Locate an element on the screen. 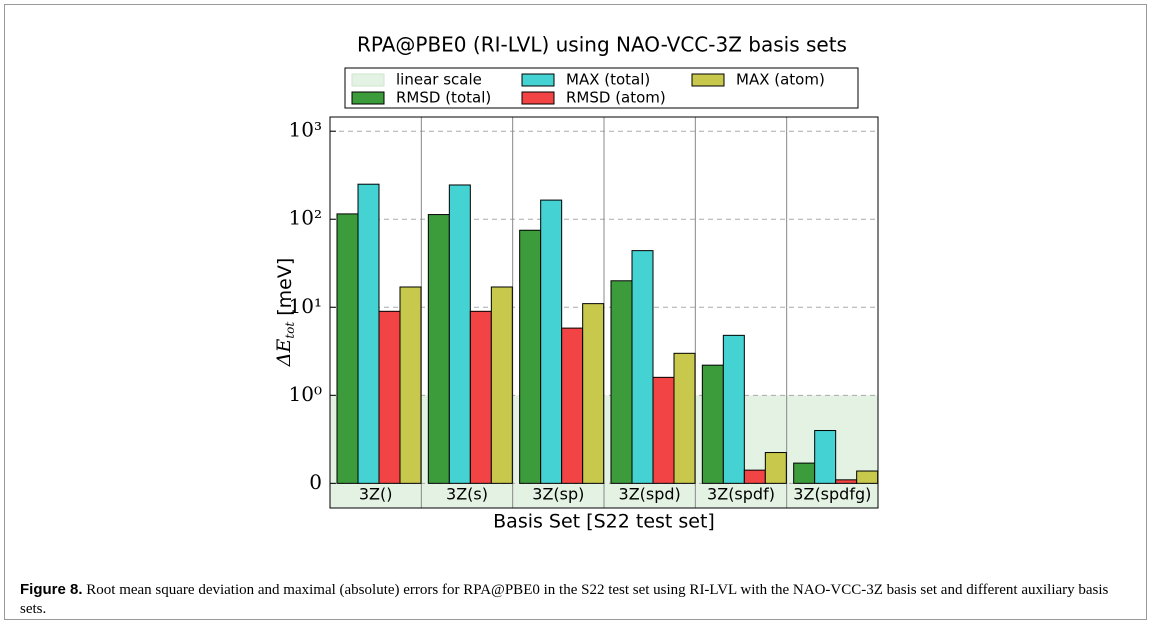 The height and width of the screenshot is (626, 1153). y-tick-label: 10³ is located at coordinates (305, 130).